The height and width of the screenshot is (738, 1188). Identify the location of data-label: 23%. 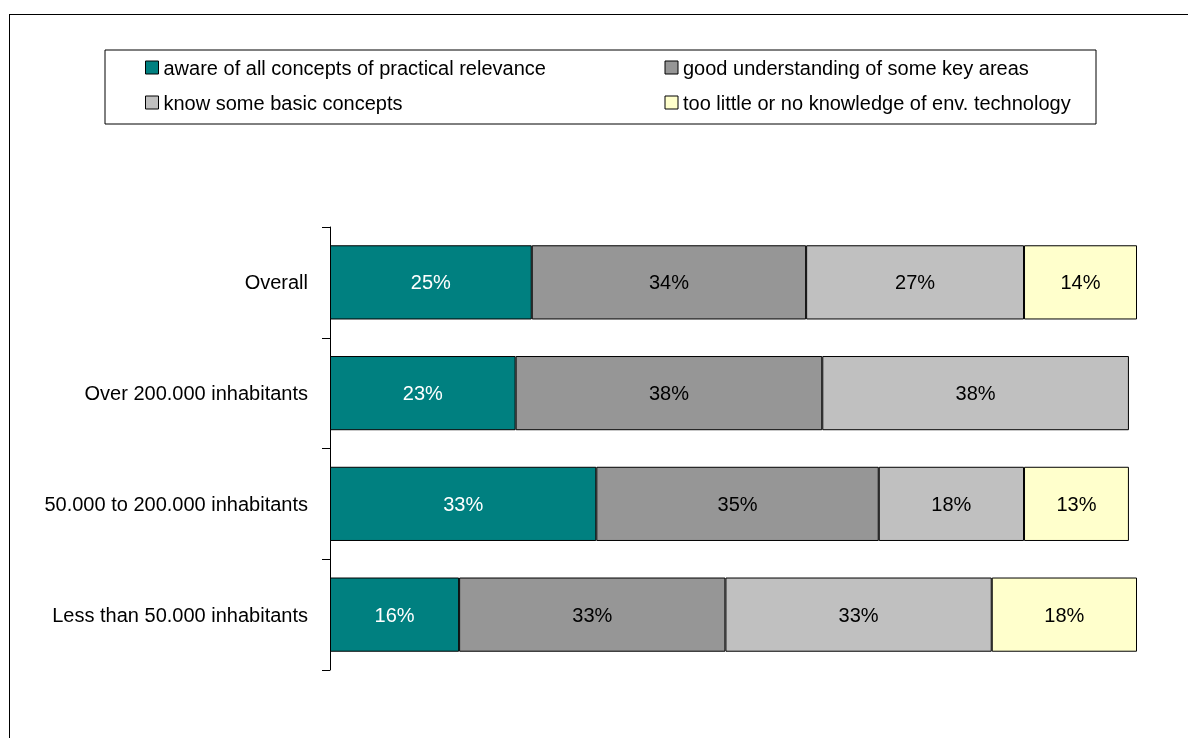
(423, 393).